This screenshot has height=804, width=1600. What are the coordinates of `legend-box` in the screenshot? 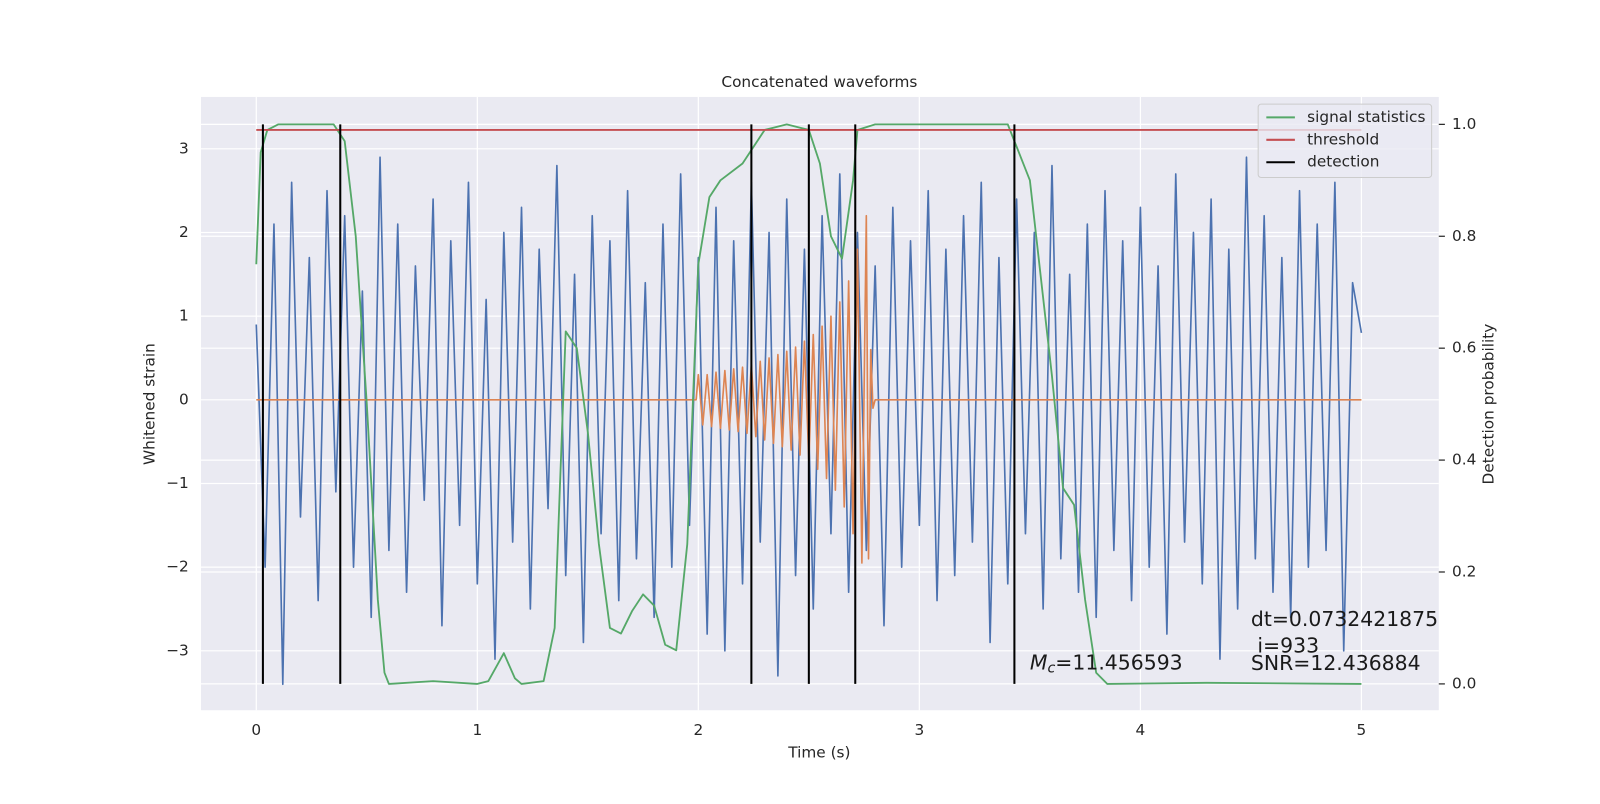 It's located at (1345, 141).